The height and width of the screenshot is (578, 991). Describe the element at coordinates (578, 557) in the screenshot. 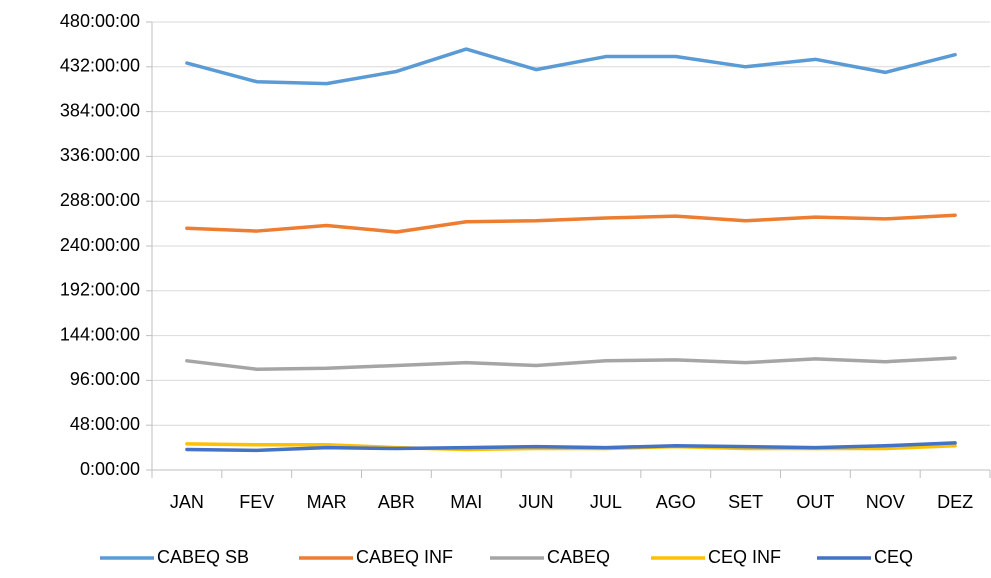

I see `legend-label: CABEQ` at that location.